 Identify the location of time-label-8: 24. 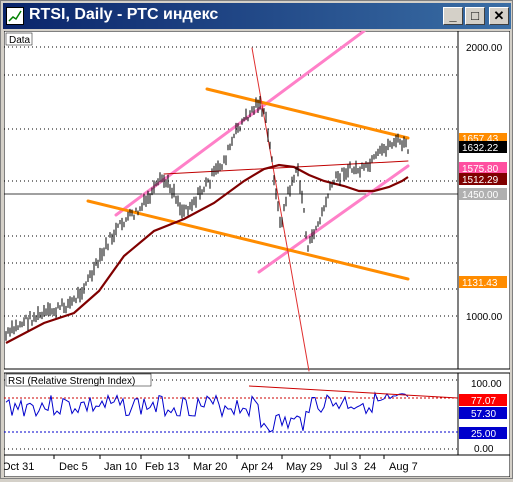
(370, 467).